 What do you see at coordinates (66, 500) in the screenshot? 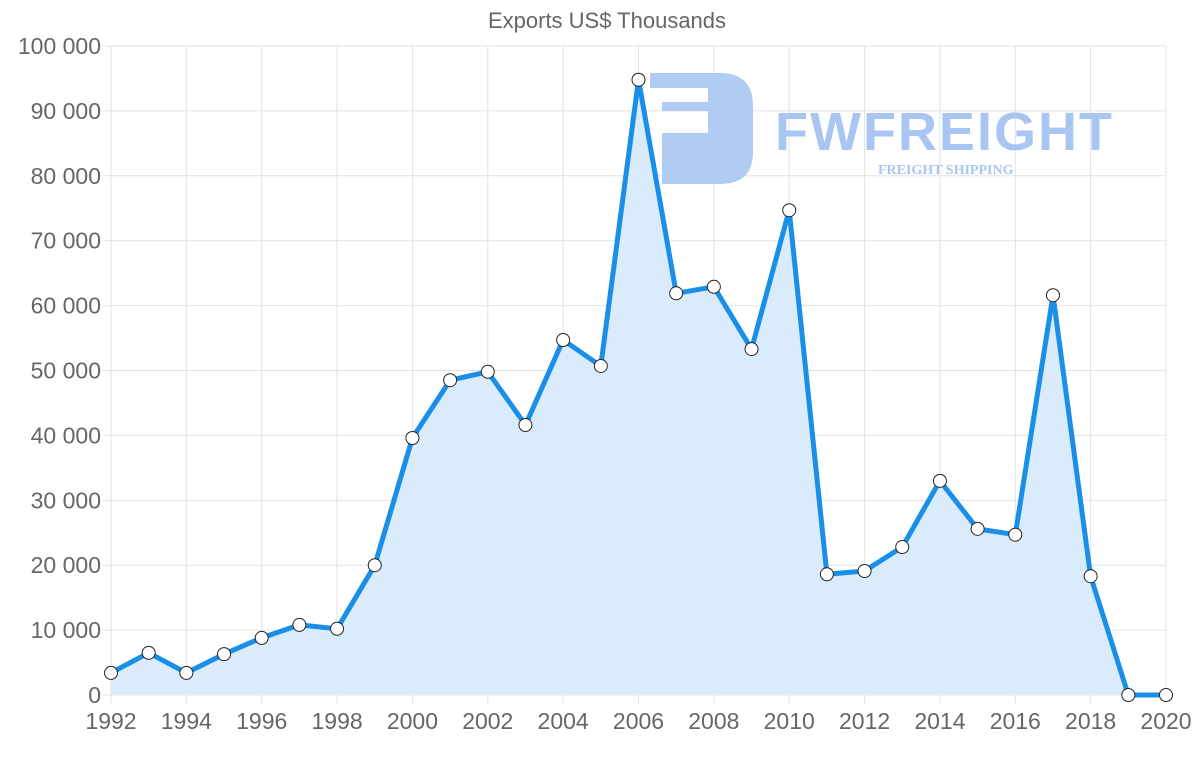
I see `y-tick-label: 30 000` at bounding box center [66, 500].